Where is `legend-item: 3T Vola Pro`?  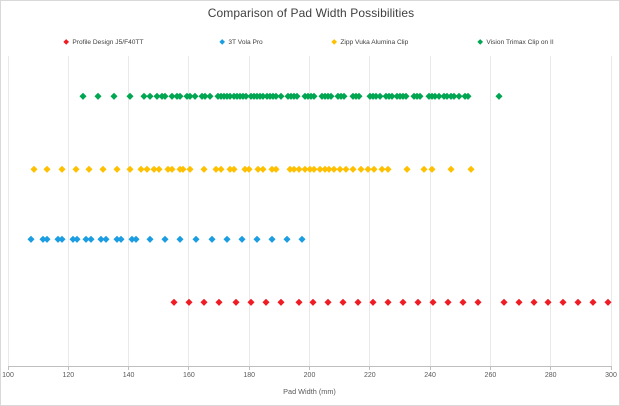
legend-item: 3T Vola Pro is located at coordinates (241, 42).